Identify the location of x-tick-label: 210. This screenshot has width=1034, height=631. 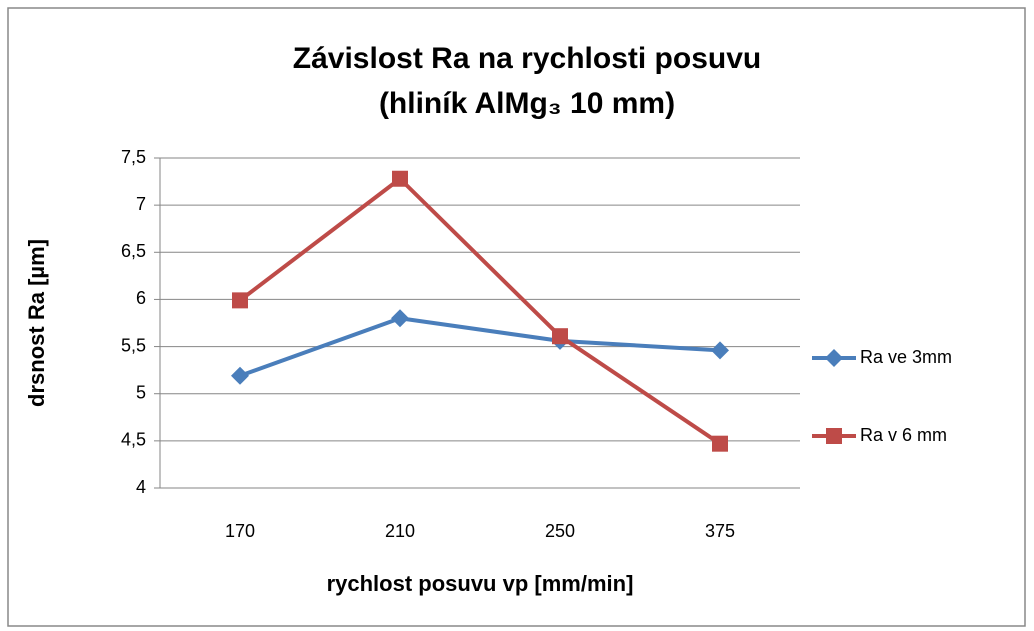
(400, 531).